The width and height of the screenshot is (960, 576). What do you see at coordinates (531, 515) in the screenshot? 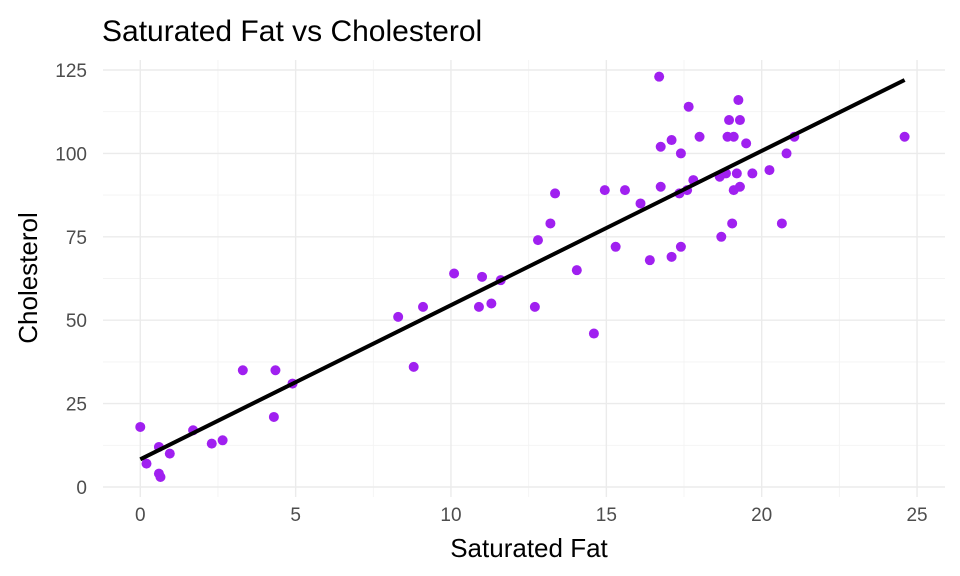
I see `x-axis-ticks: 0 5 10 15 20 25` at bounding box center [531, 515].